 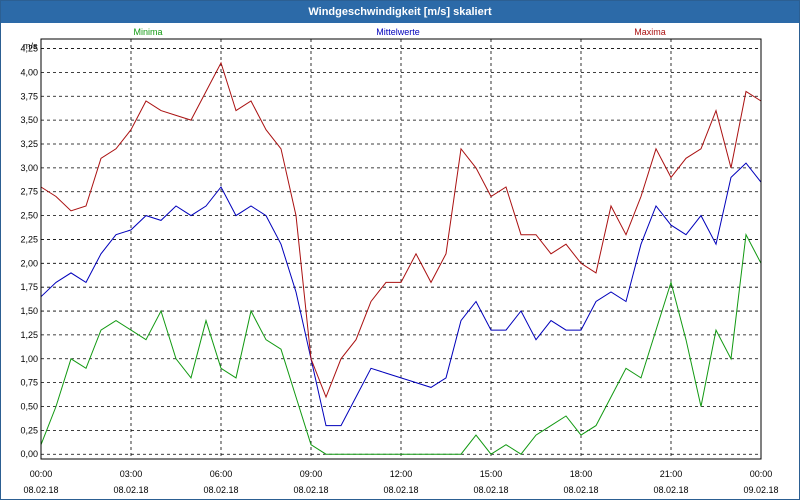 What do you see at coordinates (671, 474) in the screenshot?
I see `x-tick-time: 21:00` at bounding box center [671, 474].